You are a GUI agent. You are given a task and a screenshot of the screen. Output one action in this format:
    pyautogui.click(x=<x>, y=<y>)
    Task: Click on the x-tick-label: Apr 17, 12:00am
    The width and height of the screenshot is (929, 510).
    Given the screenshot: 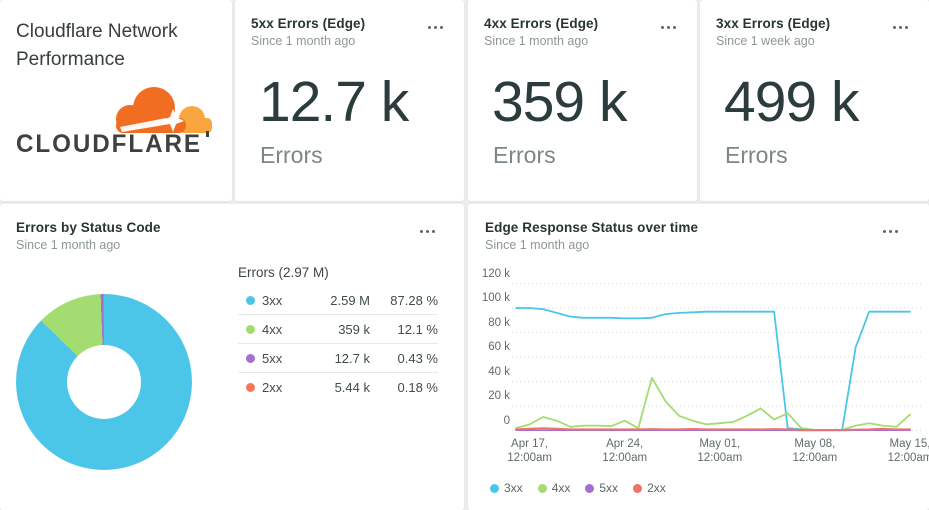 What is the action you would take?
    pyautogui.click(x=529, y=451)
    